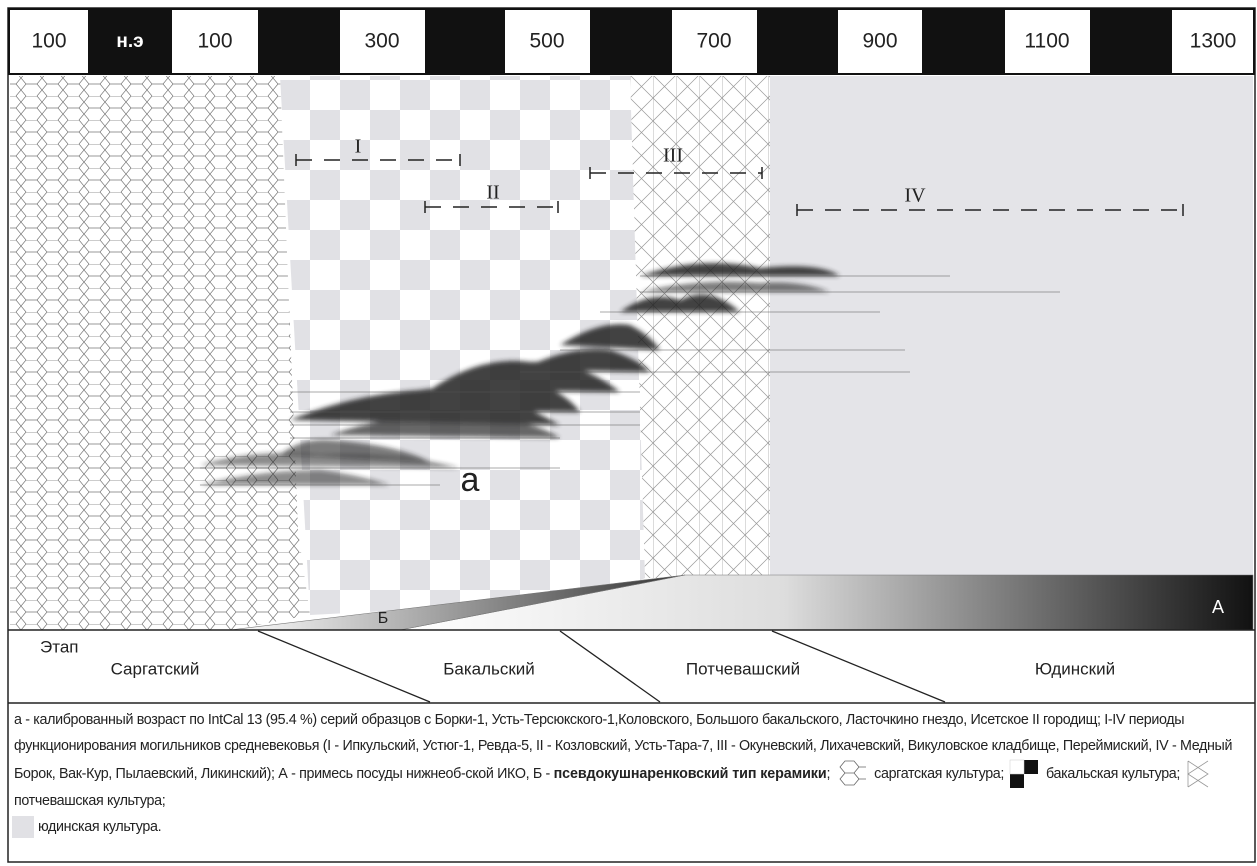 This screenshot has height=866, width=1257. What do you see at coordinates (915, 196) in the screenshot?
I see `period-label: IV` at bounding box center [915, 196].